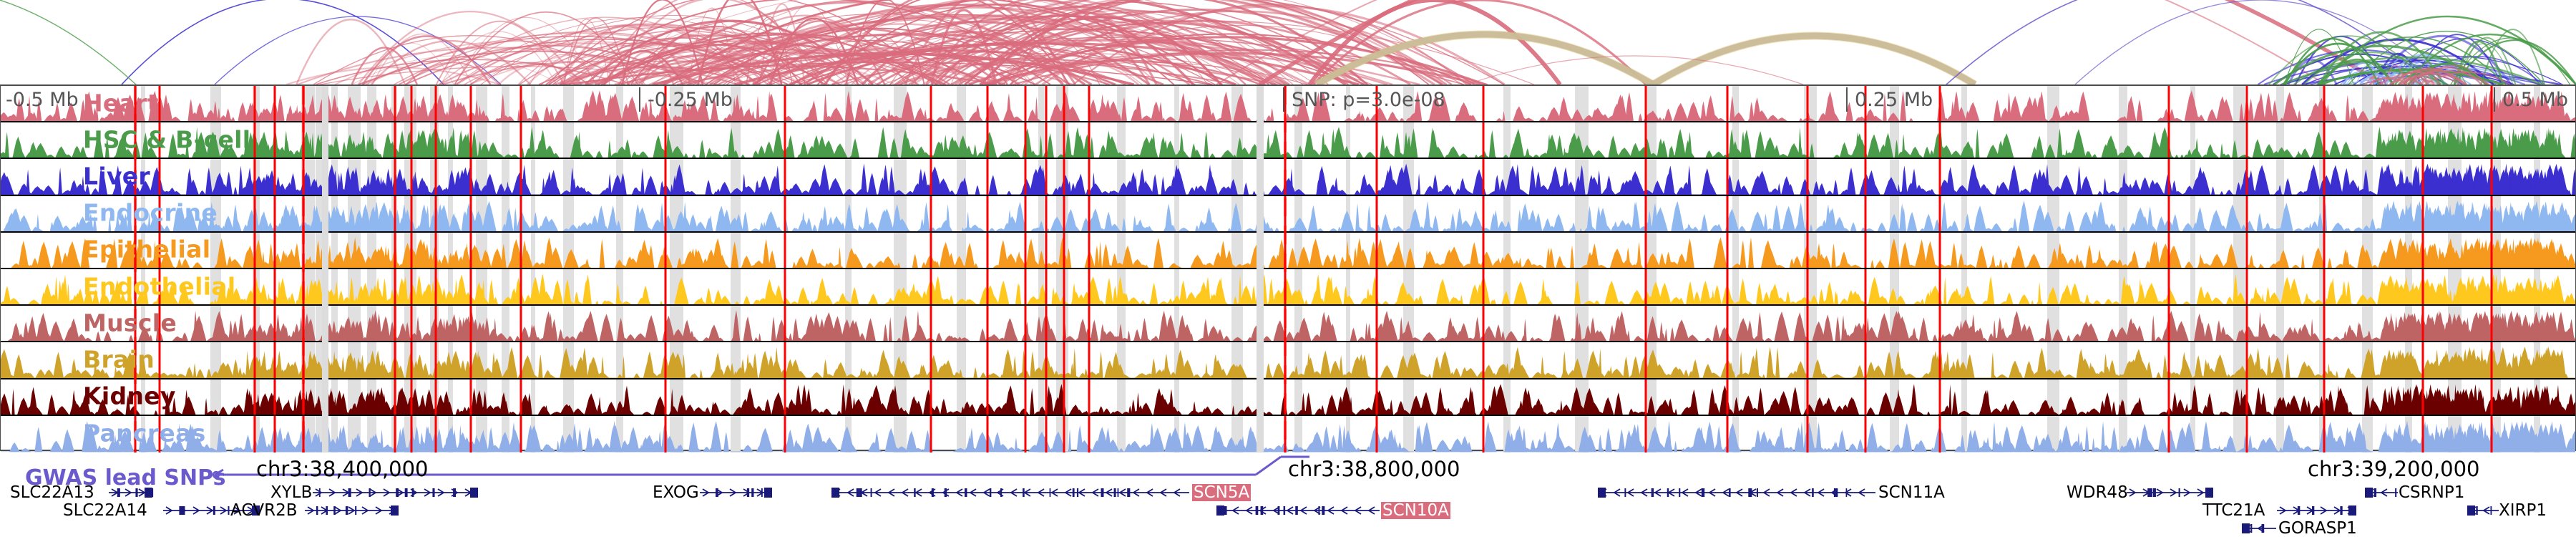  What do you see at coordinates (760, 467) in the screenshot?
I see `gwas-link-svg` at bounding box center [760, 467].